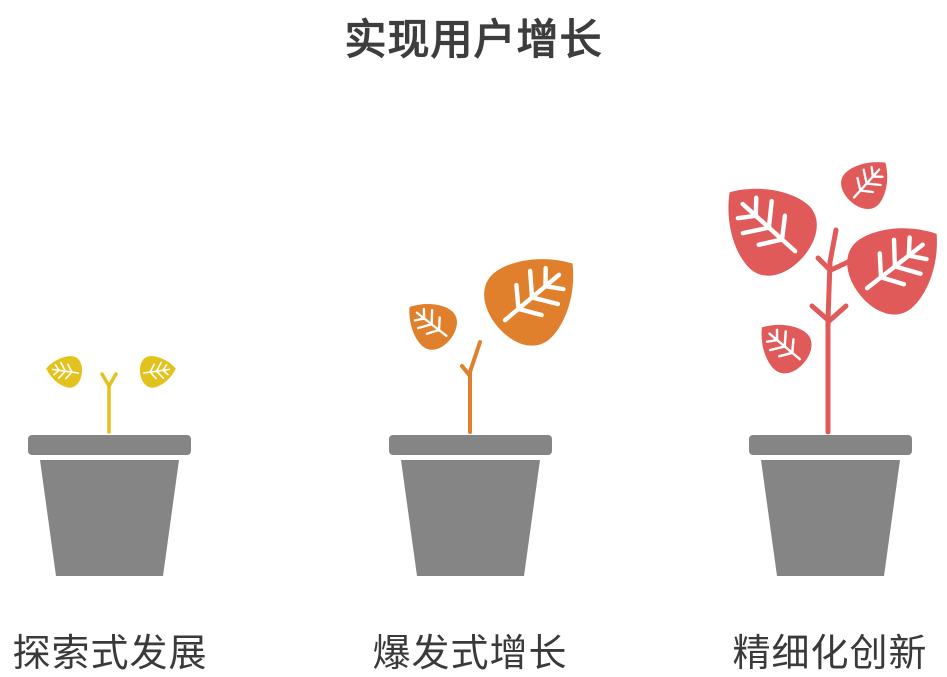 The width and height of the screenshot is (947, 677). What do you see at coordinates (64, 371) in the screenshot?
I see `sprout-leaf-left` at bounding box center [64, 371].